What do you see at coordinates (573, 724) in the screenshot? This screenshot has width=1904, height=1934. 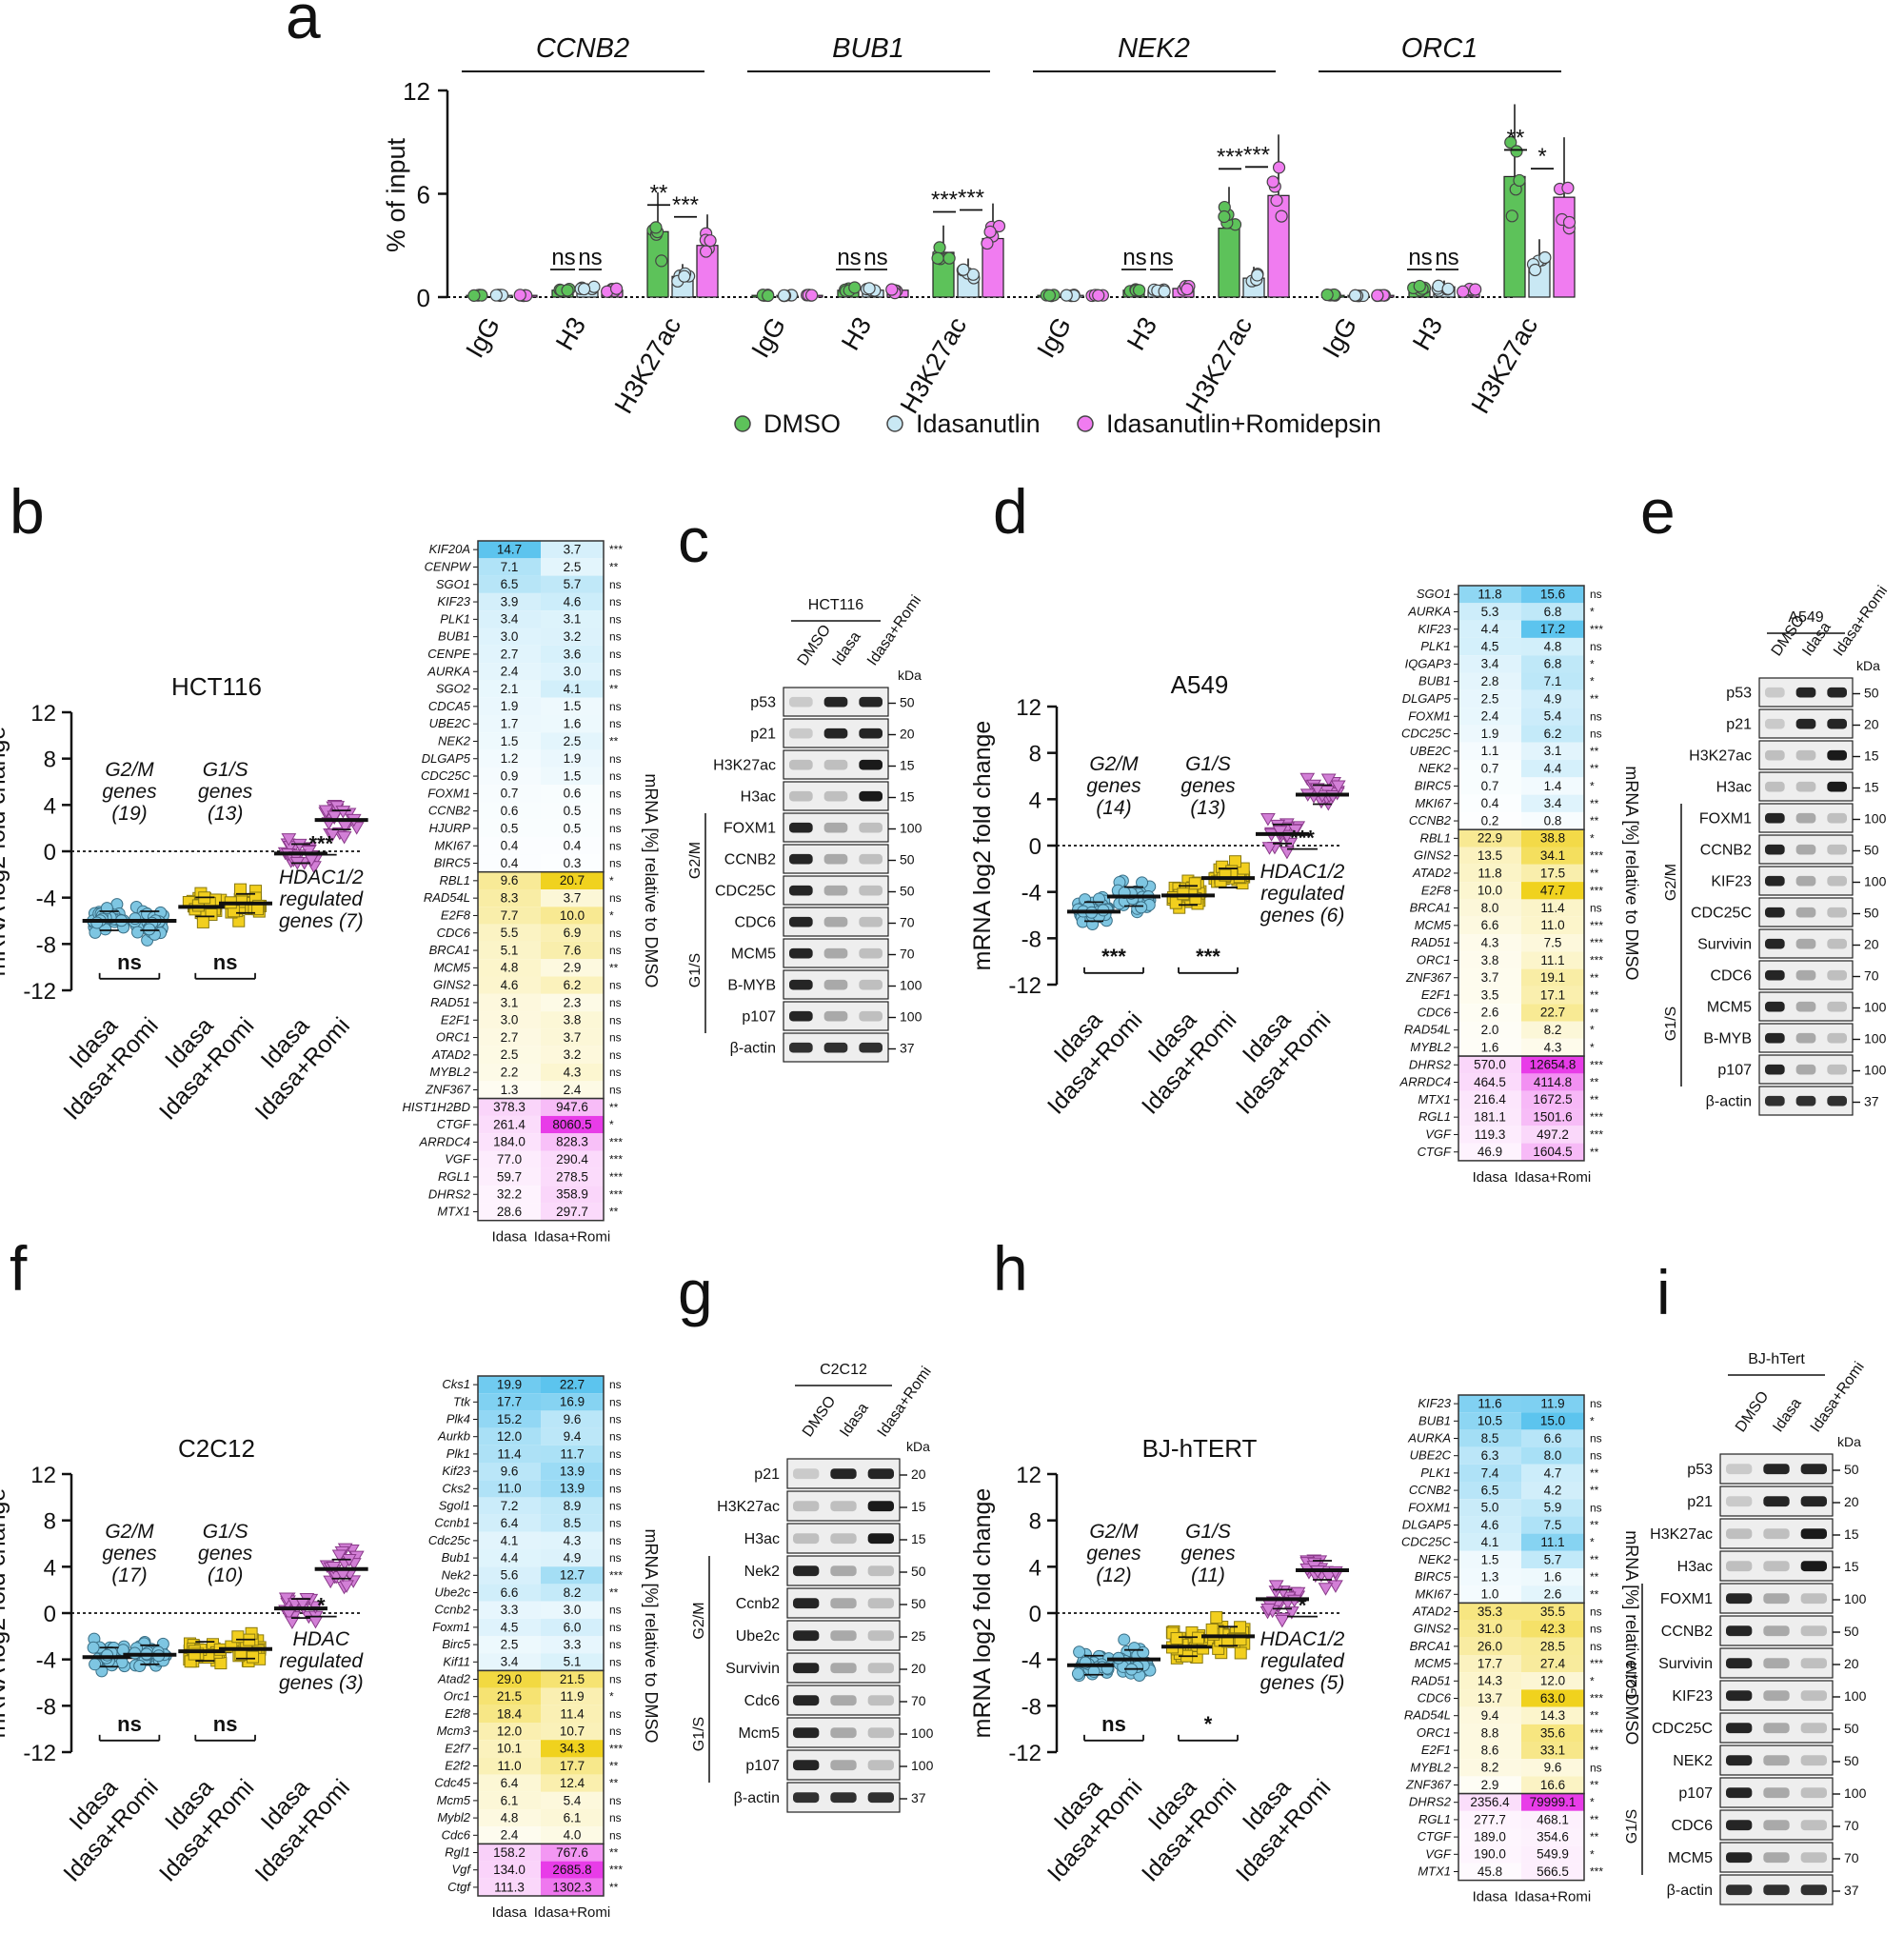 I see `b-heat-value: 1.6` at bounding box center [573, 724].